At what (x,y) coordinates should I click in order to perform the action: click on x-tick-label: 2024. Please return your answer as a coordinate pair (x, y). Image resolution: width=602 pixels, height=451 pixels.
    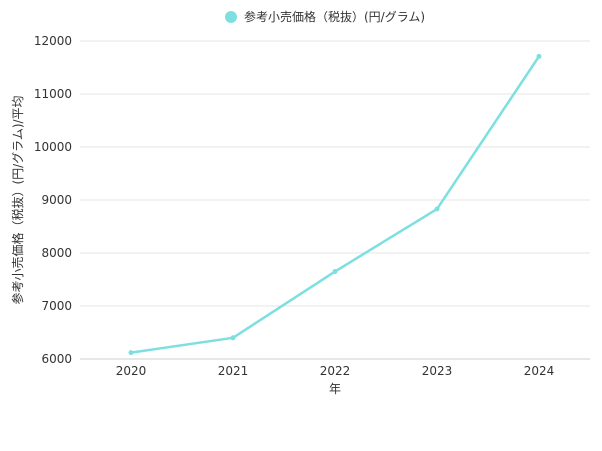
    Looking at the image, I should click on (539, 371).